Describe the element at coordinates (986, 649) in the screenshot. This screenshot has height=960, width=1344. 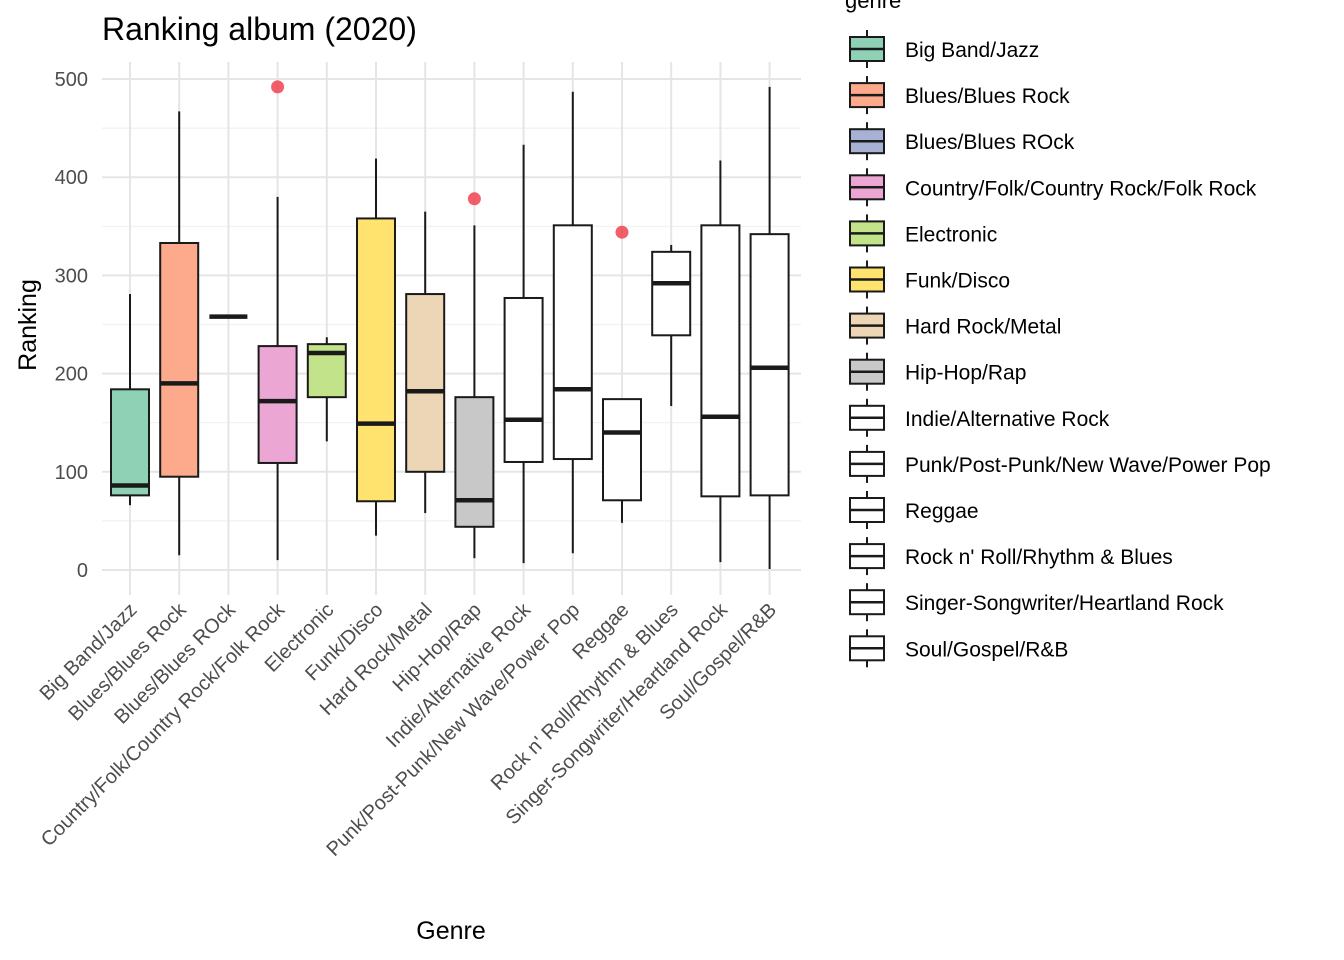
I see `legend-label: Soul/Gospel/R&B` at that location.